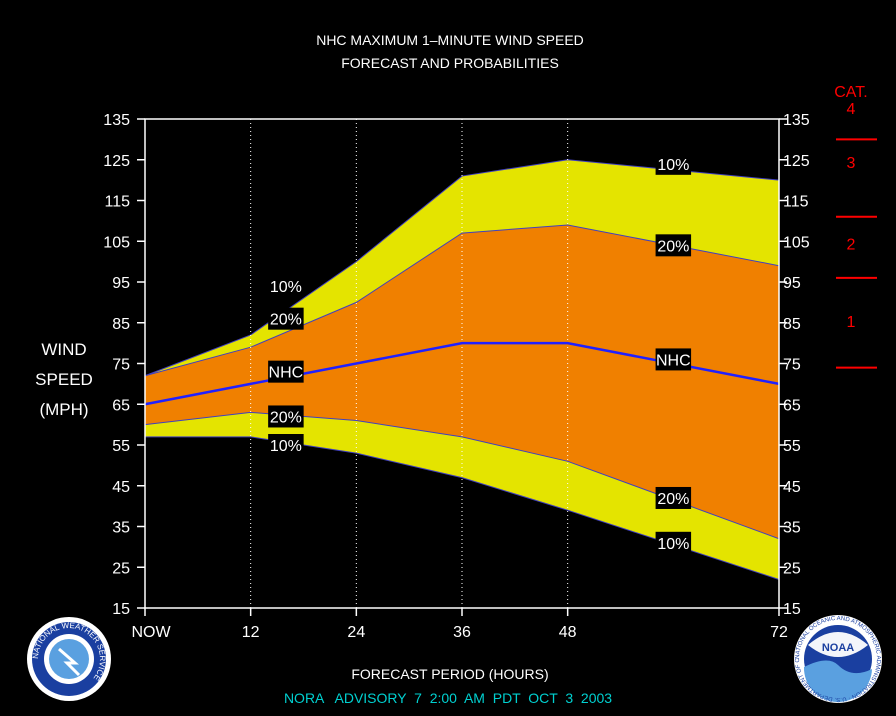 The width and height of the screenshot is (896, 716). Describe the element at coordinates (116, 161) in the screenshot. I see `y-tick-label-left: 125` at that location.